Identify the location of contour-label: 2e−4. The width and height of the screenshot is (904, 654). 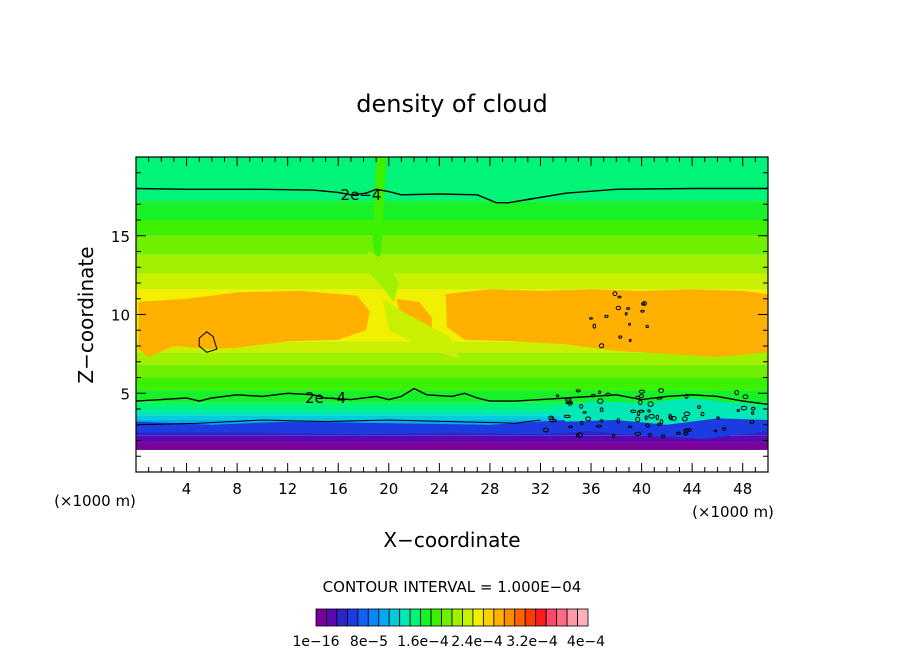
(325, 398).